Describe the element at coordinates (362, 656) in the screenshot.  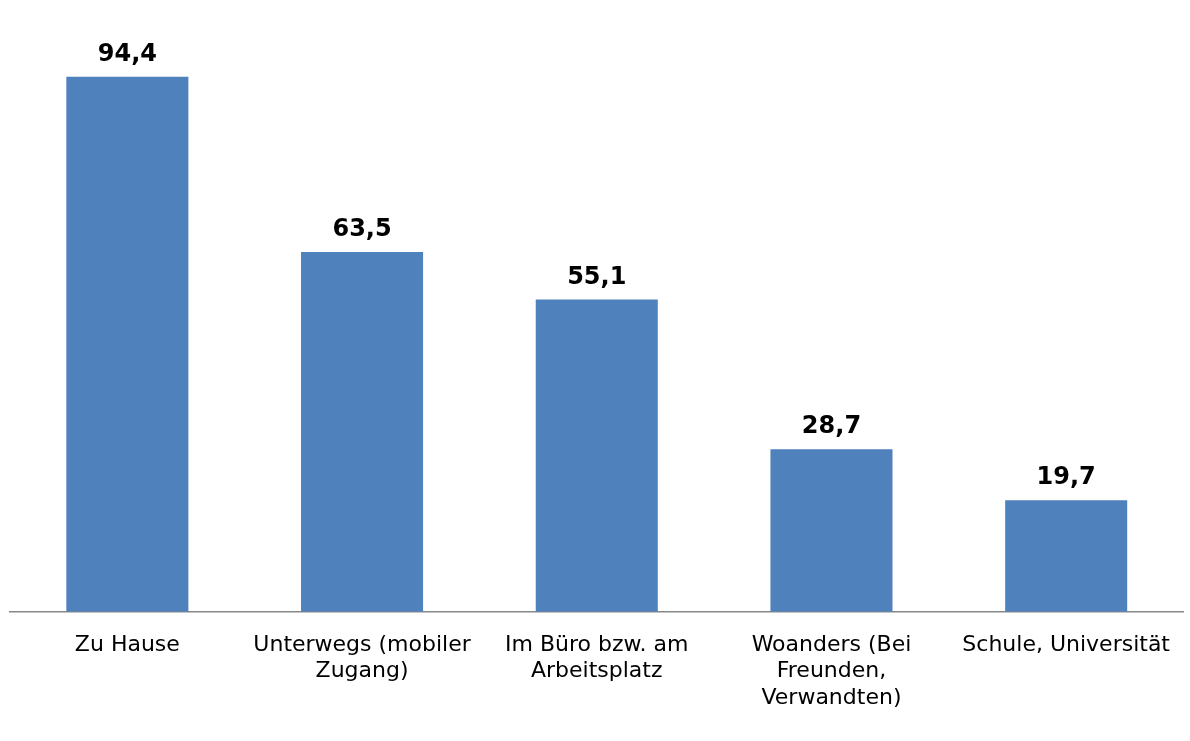
I see `x-tick-label: Unterwegs (mobiler Zugang)` at that location.